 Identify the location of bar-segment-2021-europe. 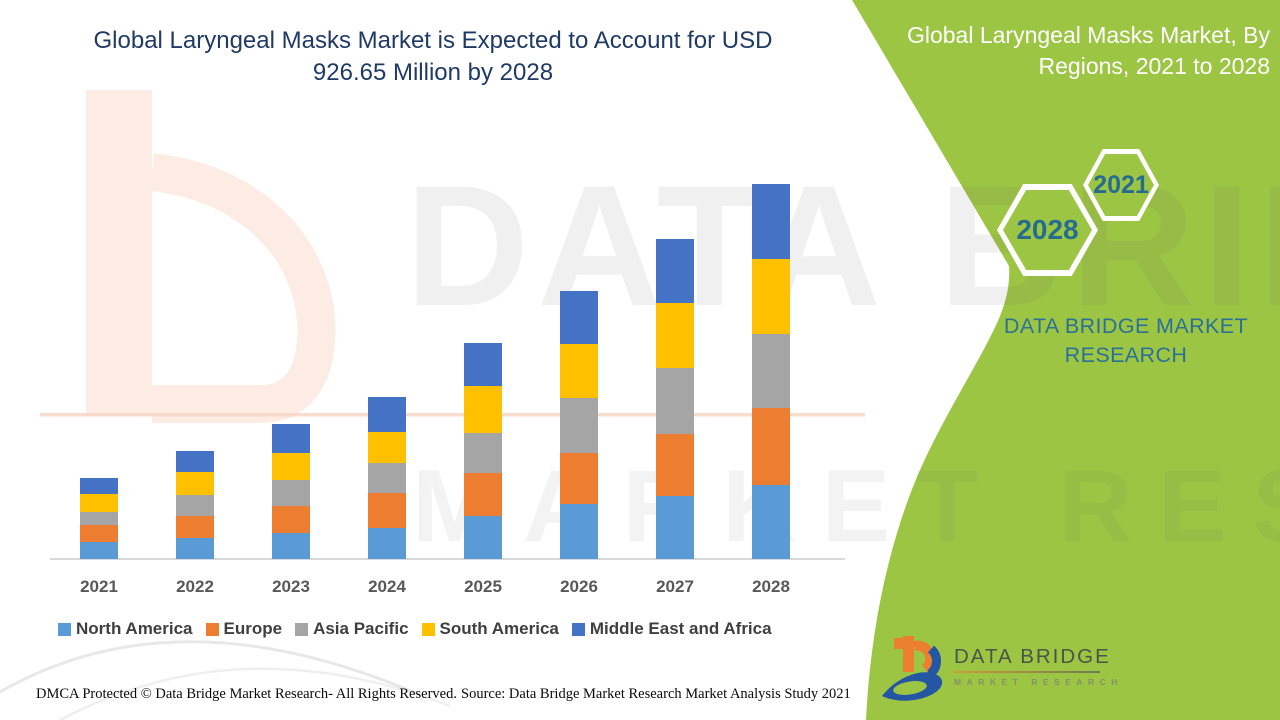
(99, 534).